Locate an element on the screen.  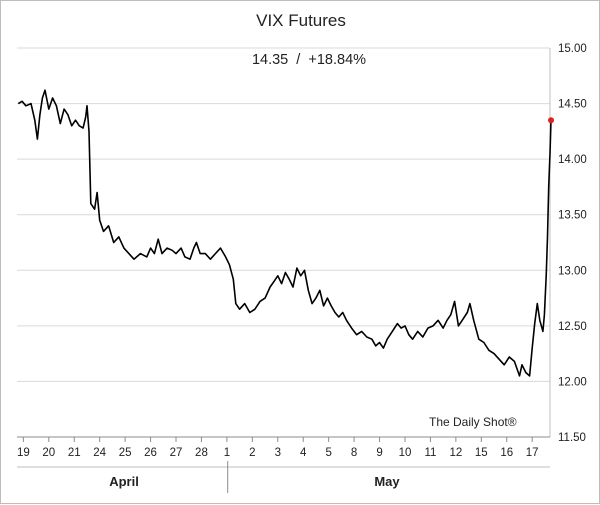
x-axis-ticks: 19 20 21 24 25 26 27 28 1 2 3 4 5 8 9 10 11 12 15 16 17 is located at coordinates (278, 448).